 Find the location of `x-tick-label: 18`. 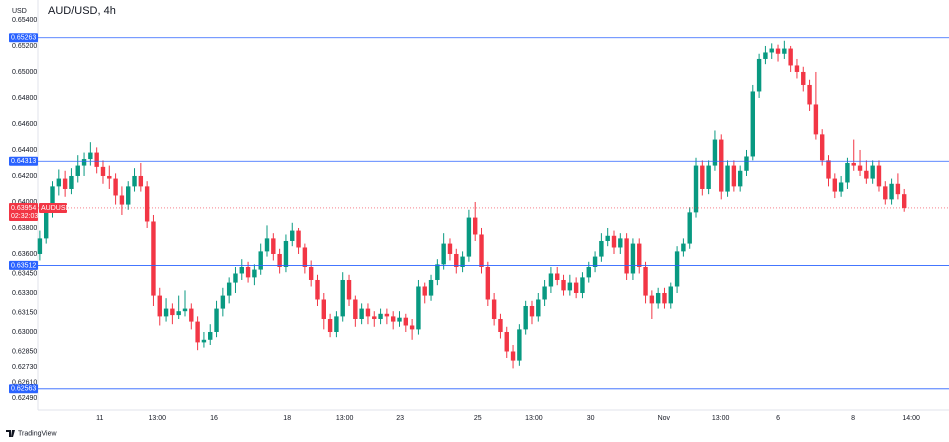

x-tick-label: 18 is located at coordinates (287, 418).